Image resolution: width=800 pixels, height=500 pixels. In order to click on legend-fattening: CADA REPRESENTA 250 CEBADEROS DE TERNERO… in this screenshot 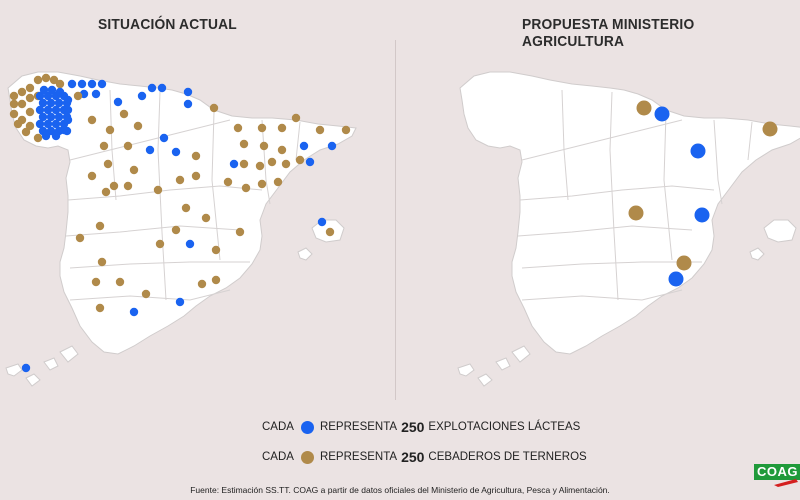, I will do `click(424, 457)`.